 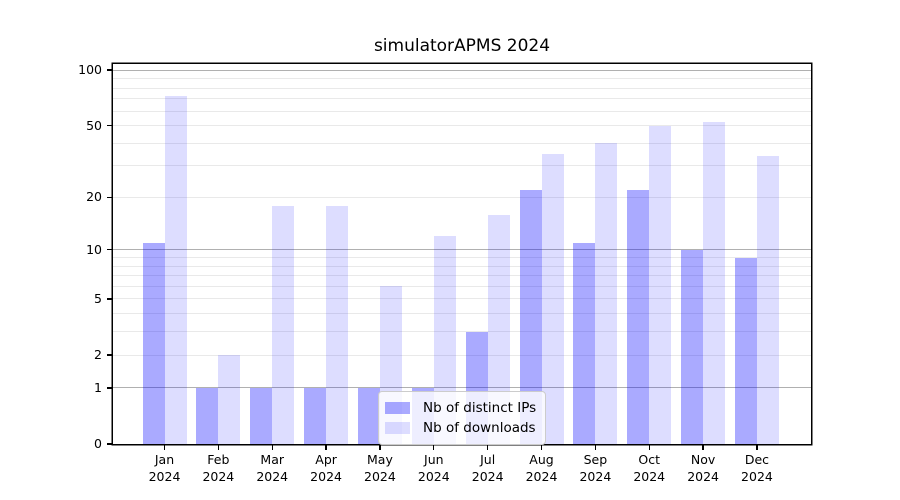 I want to click on x-tick-label: Oct 2024, so click(x=649, y=468).